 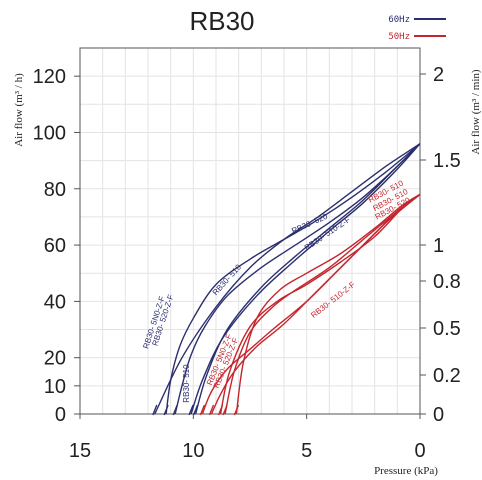 What do you see at coordinates (55, 387) in the screenshot?
I see `y-tick-label: 10` at bounding box center [55, 387].